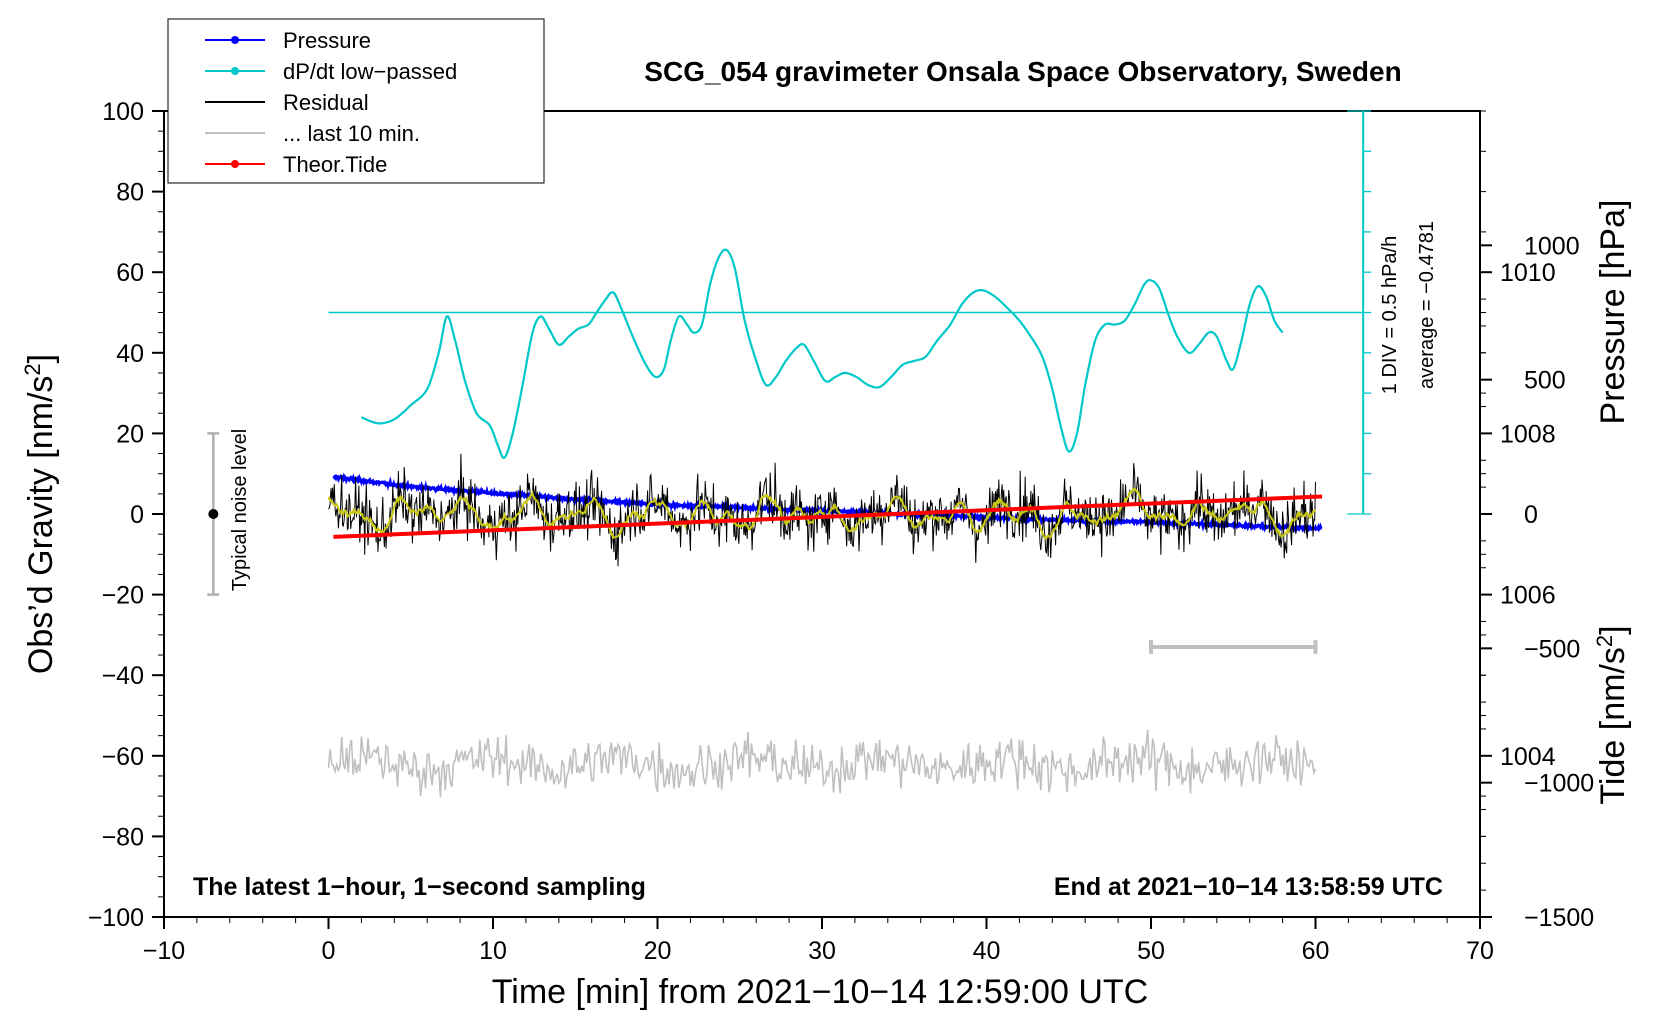  Describe the element at coordinates (822, 353) in the screenshot. I see `dpdt-series` at that location.